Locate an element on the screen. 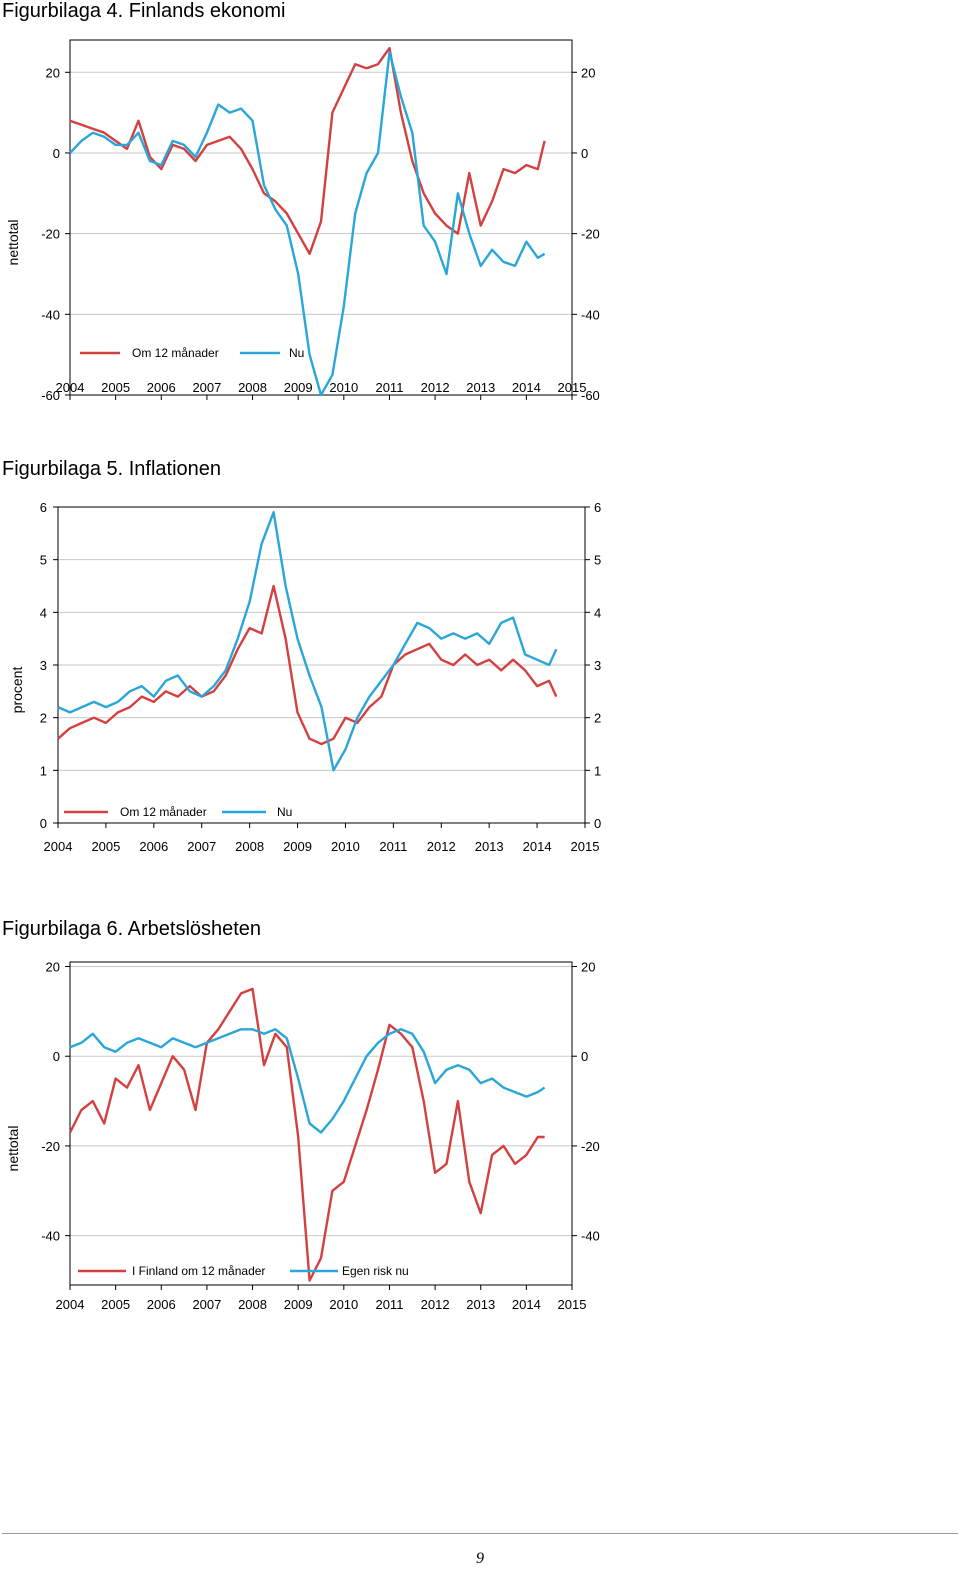  y-axis-label: procent is located at coordinates (17, 690).